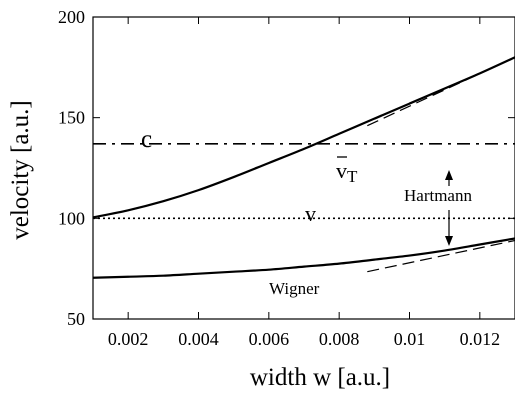 This screenshot has height=396, width=515. I want to click on v-label: v, so click(310, 213).